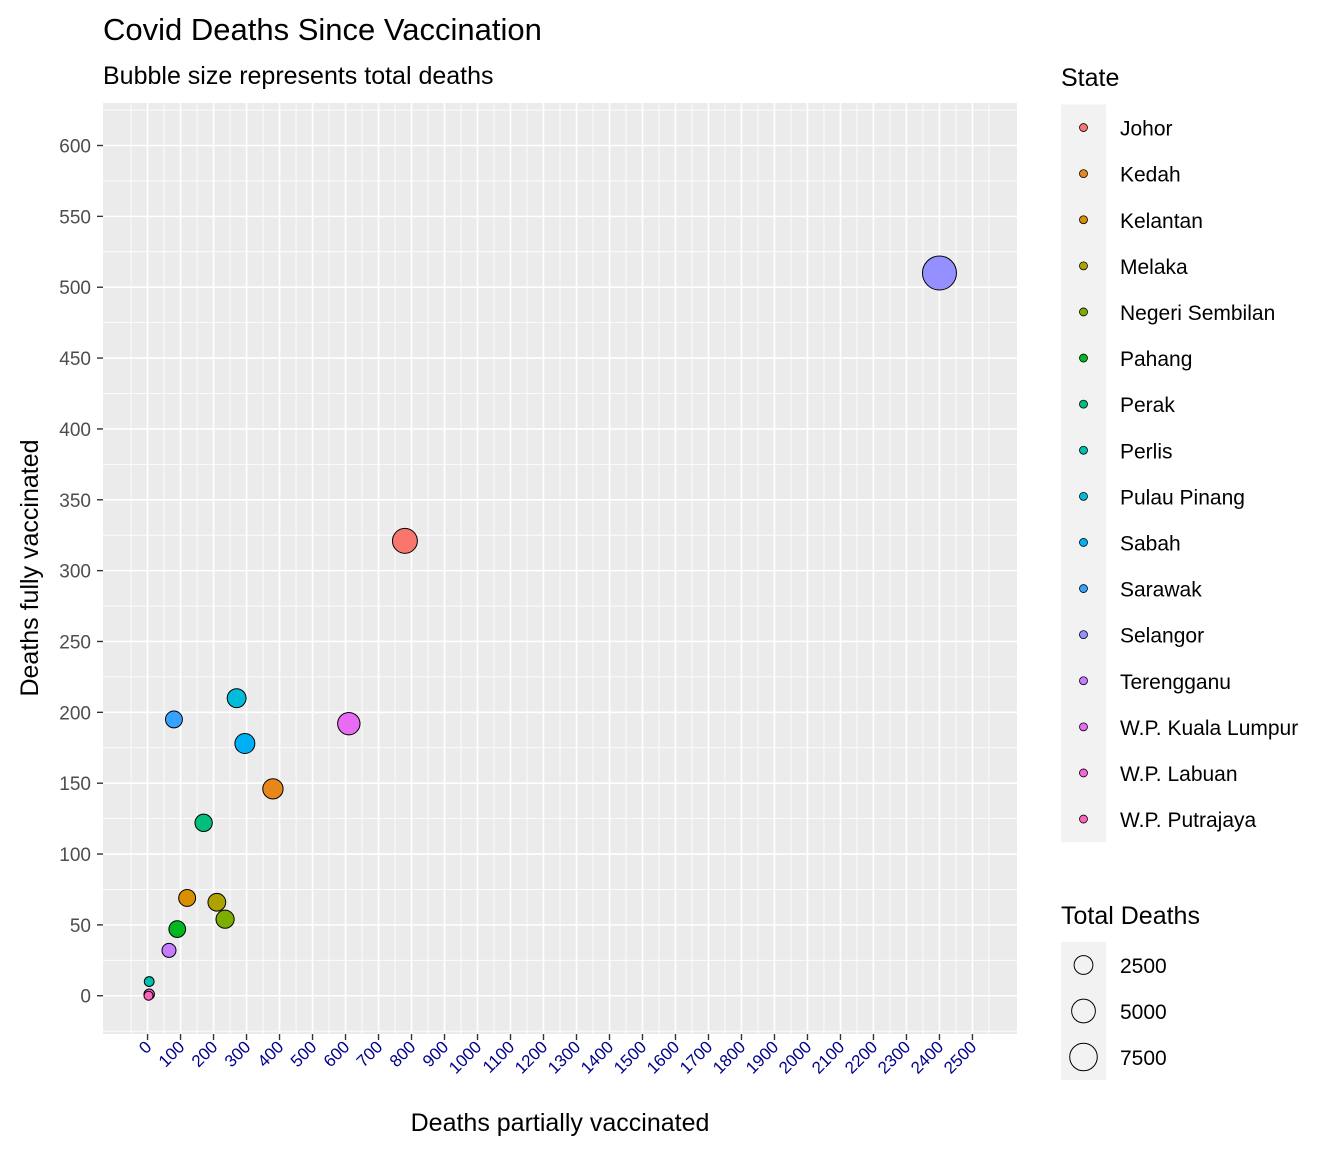 This screenshot has height=1152, width=1344. Describe the element at coordinates (270, 1053) in the screenshot. I see `x-tick-label: 400` at that location.